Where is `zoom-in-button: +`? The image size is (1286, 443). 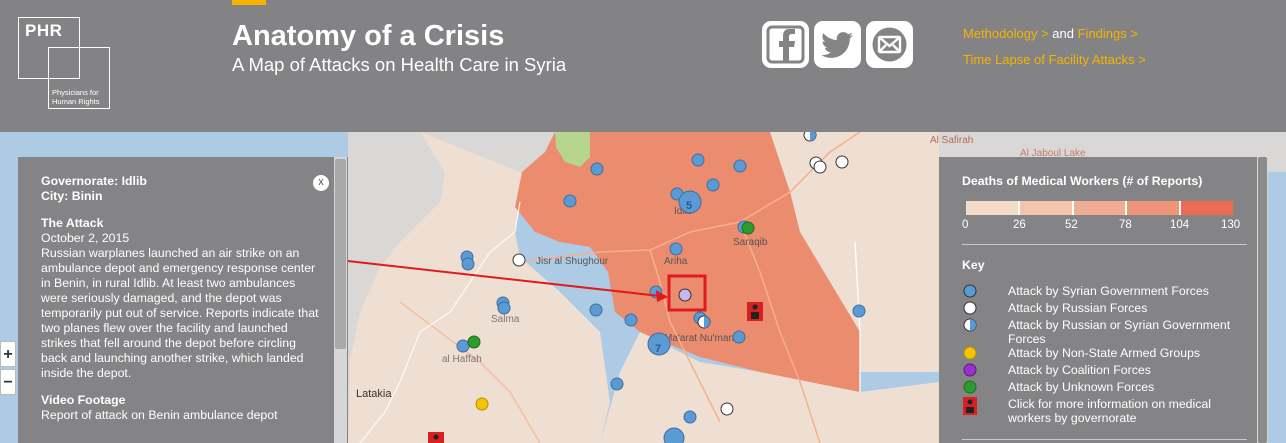 zoom-in-button: + is located at coordinates (8, 354).